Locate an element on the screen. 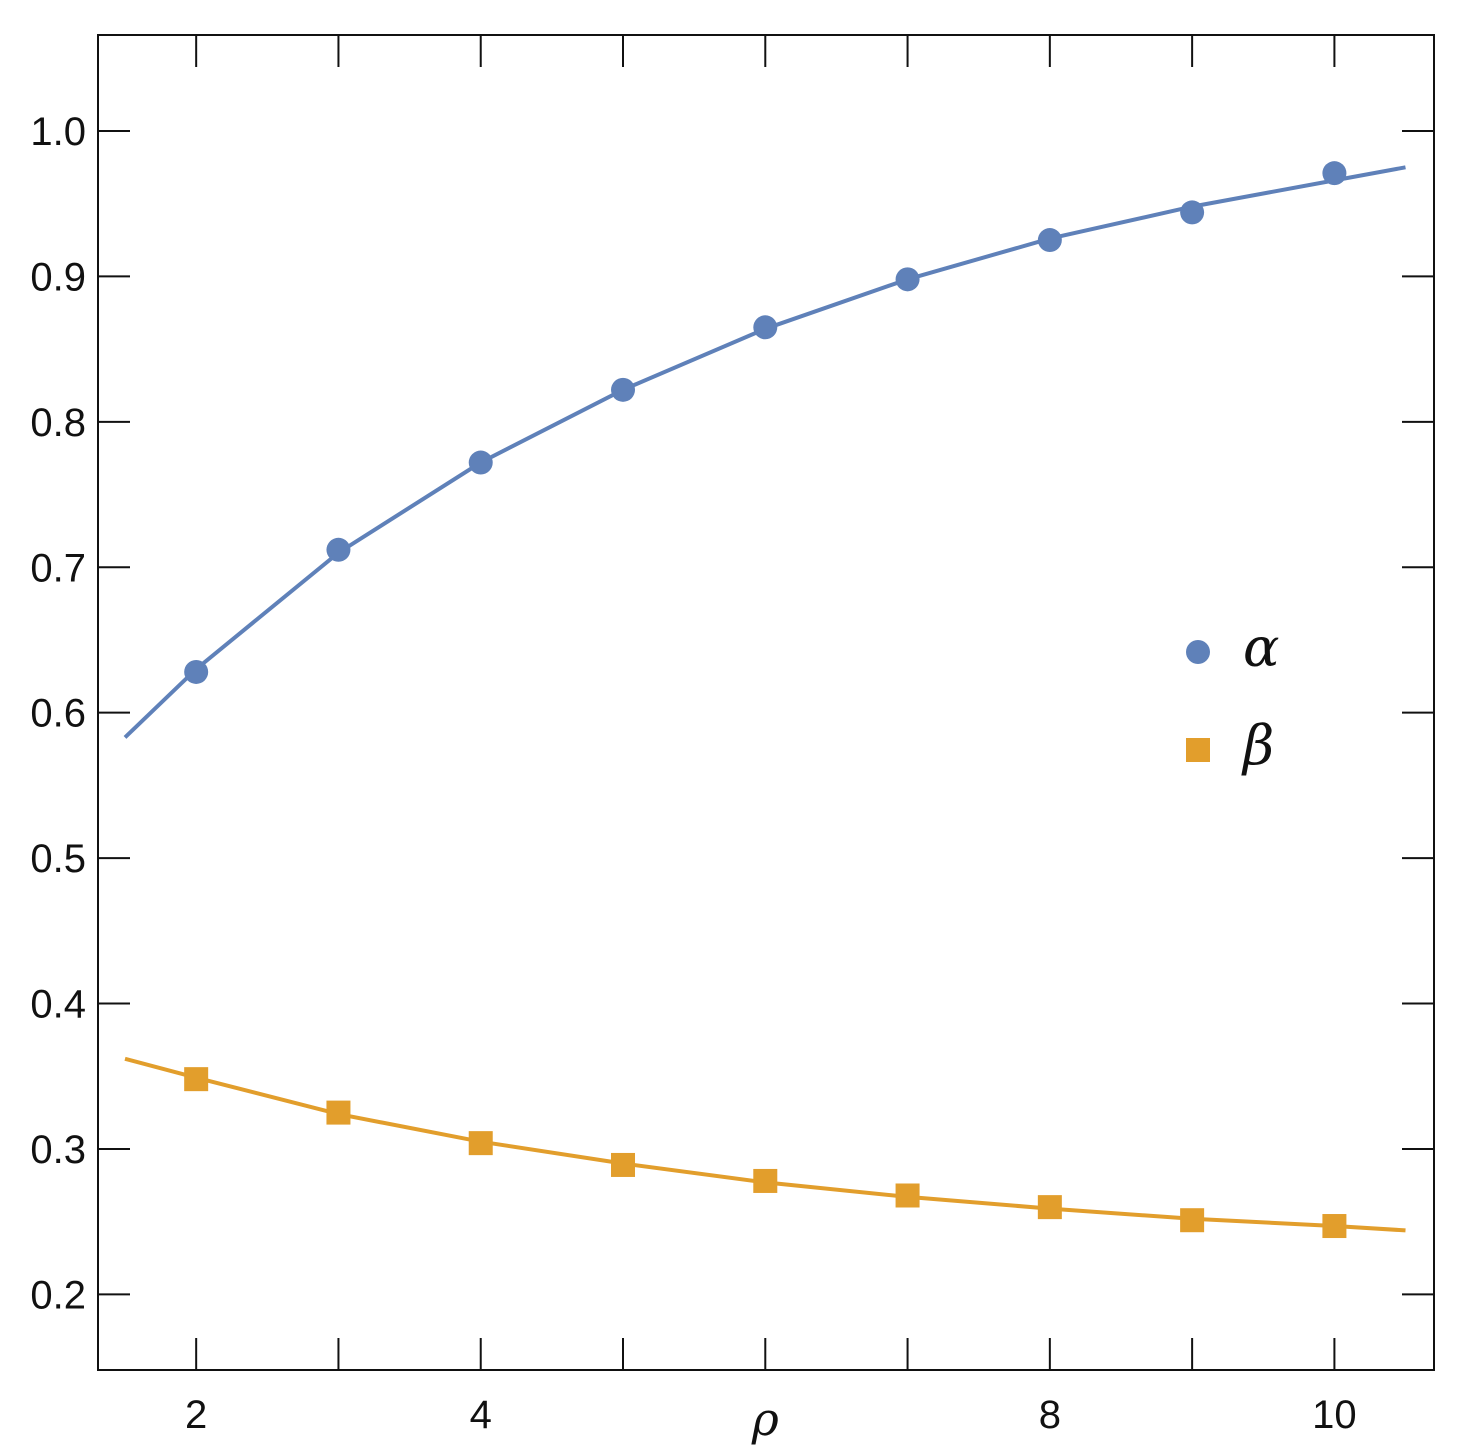 The height and width of the screenshot is (1456, 1463). y-tick-label: 0.2 is located at coordinates (58, 1295).